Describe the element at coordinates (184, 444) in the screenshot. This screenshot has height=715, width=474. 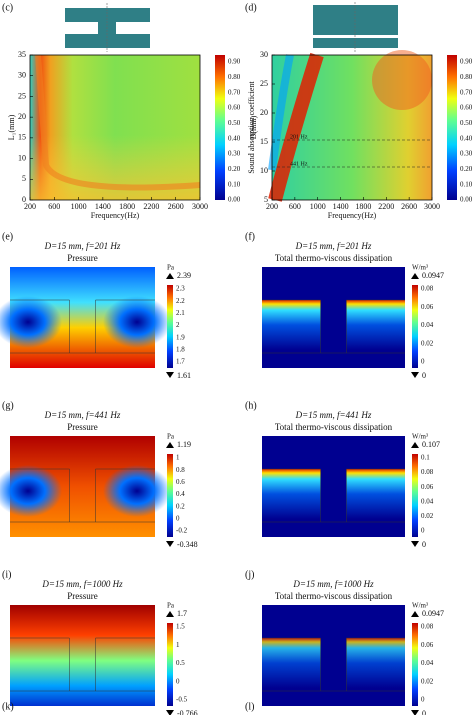
I see `colorbar-max: 1.19` at that location.